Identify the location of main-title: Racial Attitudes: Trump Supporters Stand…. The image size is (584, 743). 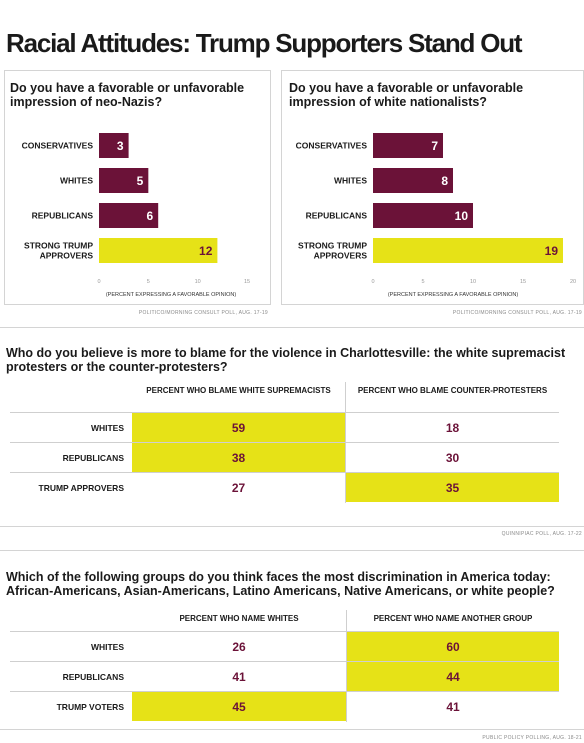
(264, 43).